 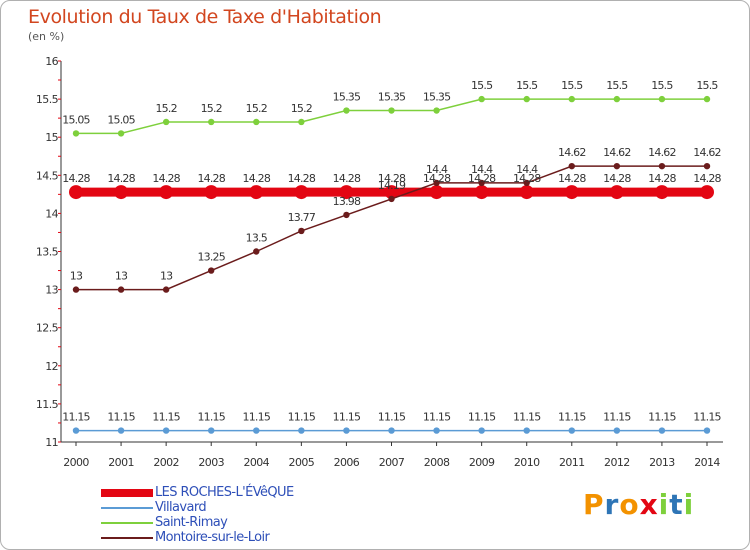 I want to click on y-tick-label: 16, so click(x=51, y=61).